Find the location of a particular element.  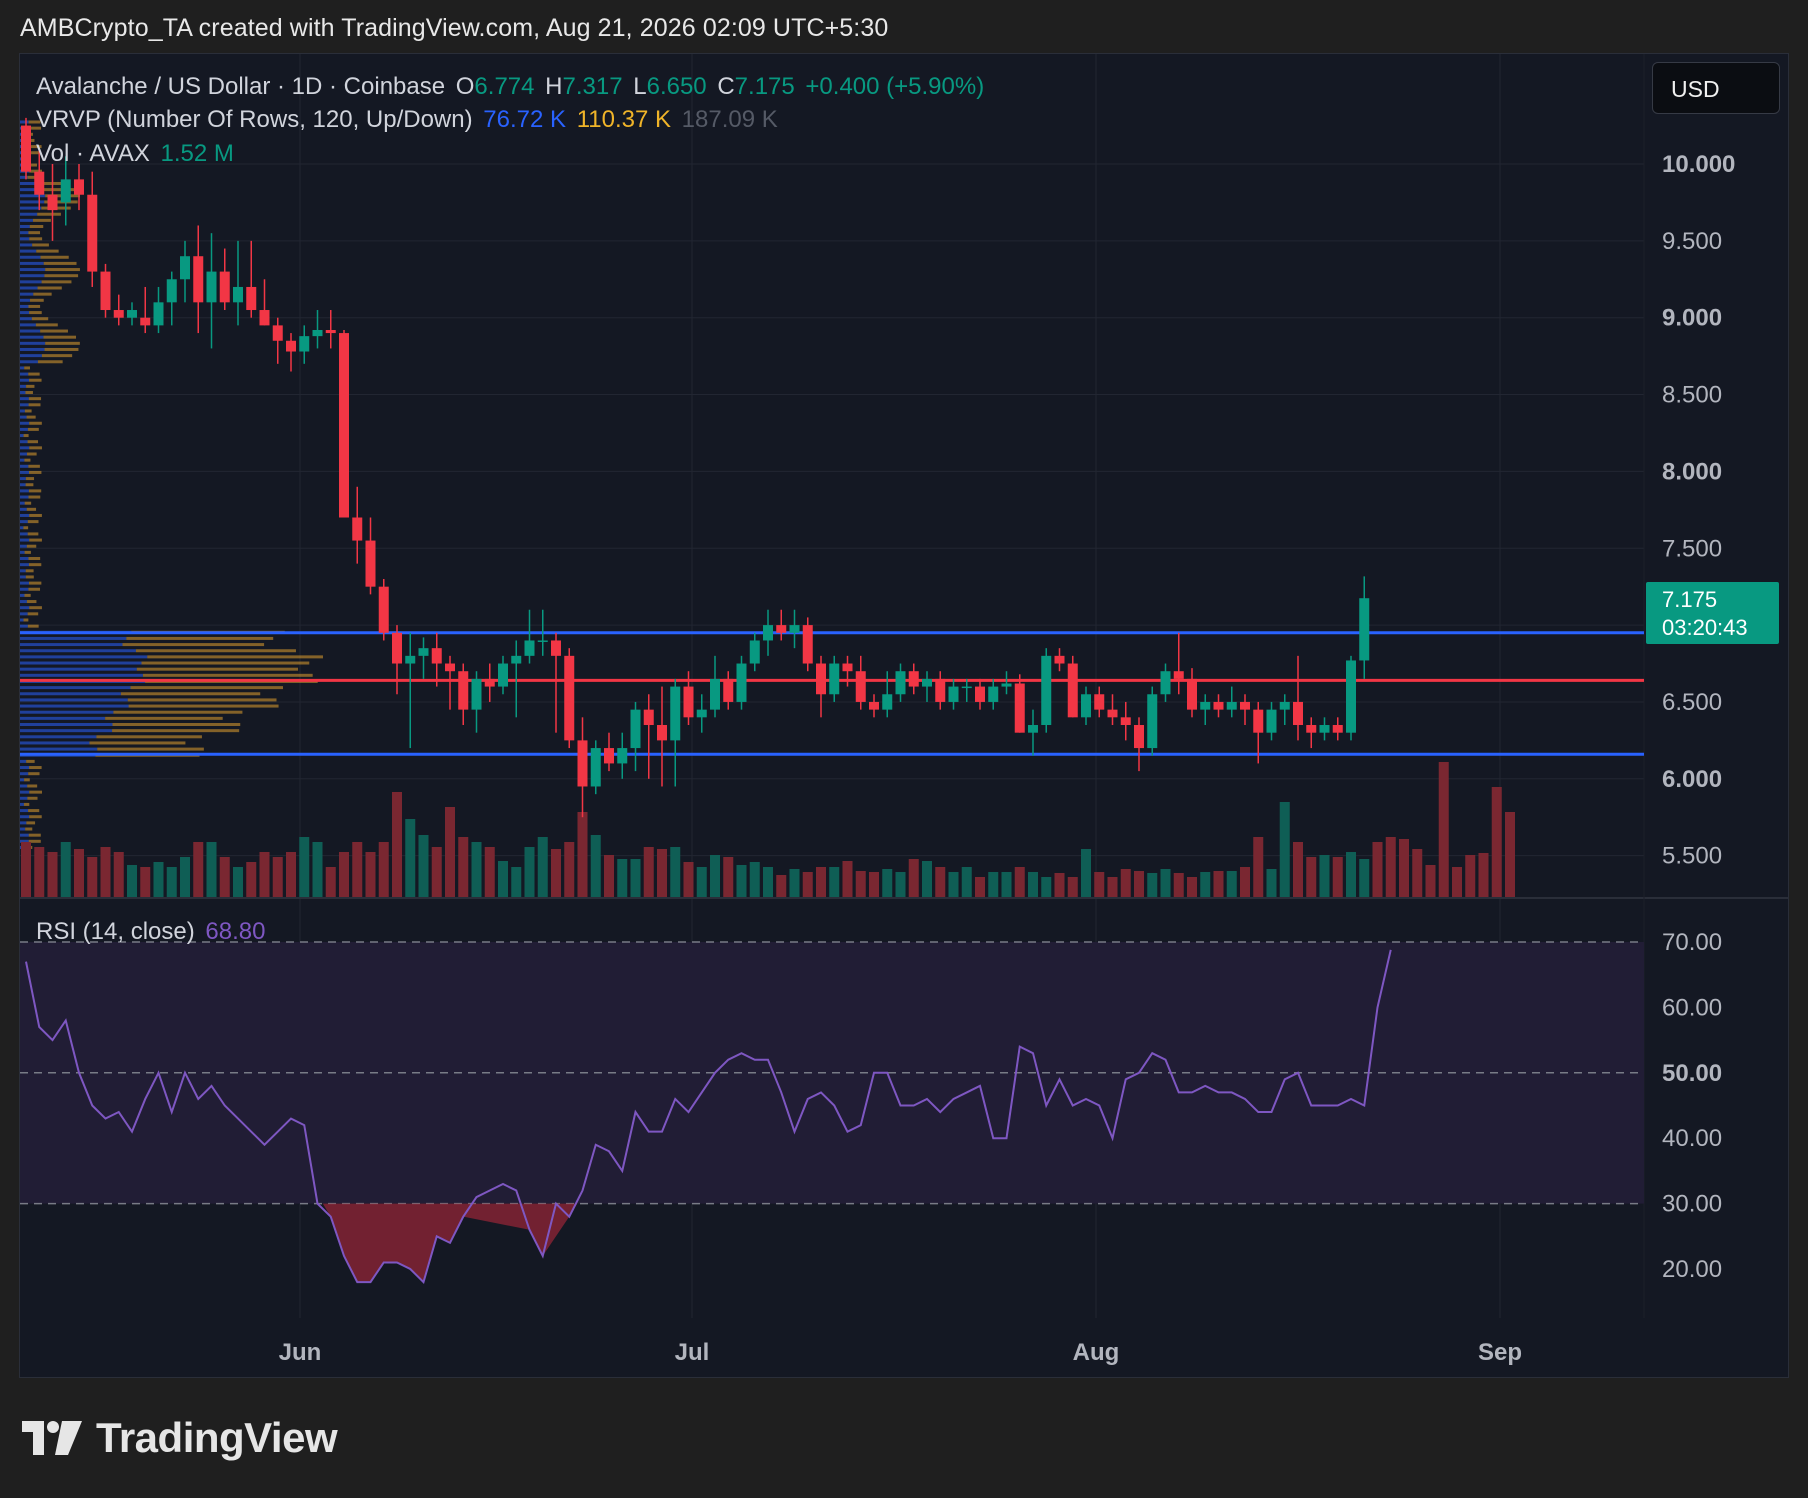

vrvp-down-value: 110.37 K is located at coordinates (623, 119).